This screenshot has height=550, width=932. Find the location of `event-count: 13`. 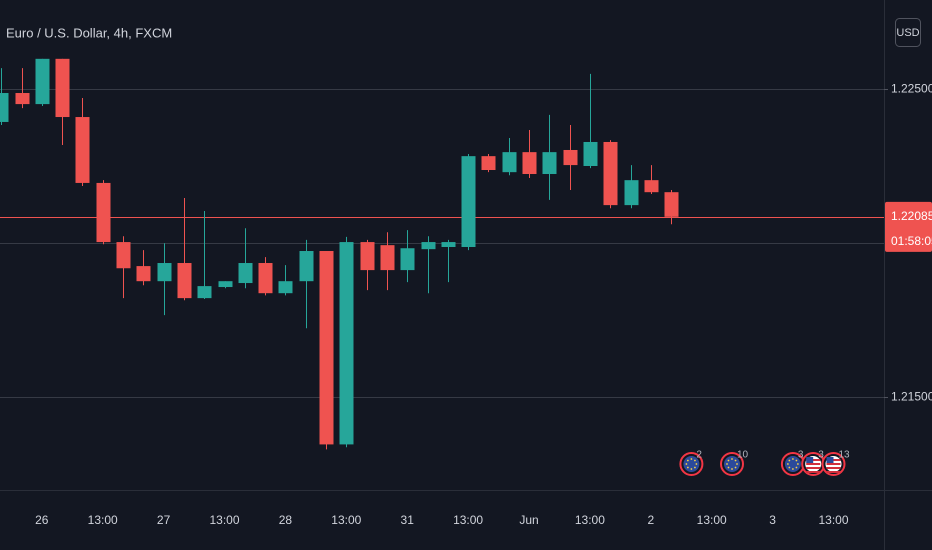

event-count: 13 is located at coordinates (845, 455).